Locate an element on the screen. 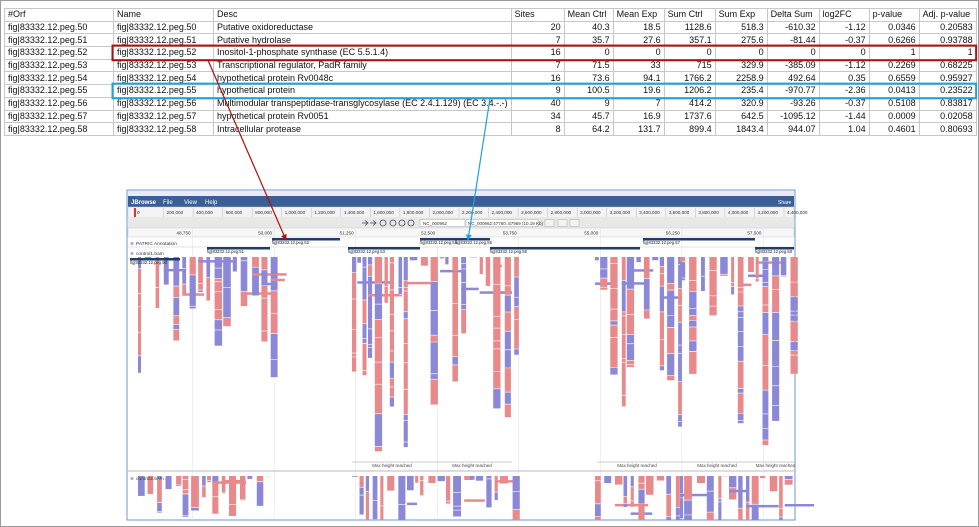 Image resolution: width=979 pixels, height=527 pixels. table-cell: 1766.2 is located at coordinates (689, 78).